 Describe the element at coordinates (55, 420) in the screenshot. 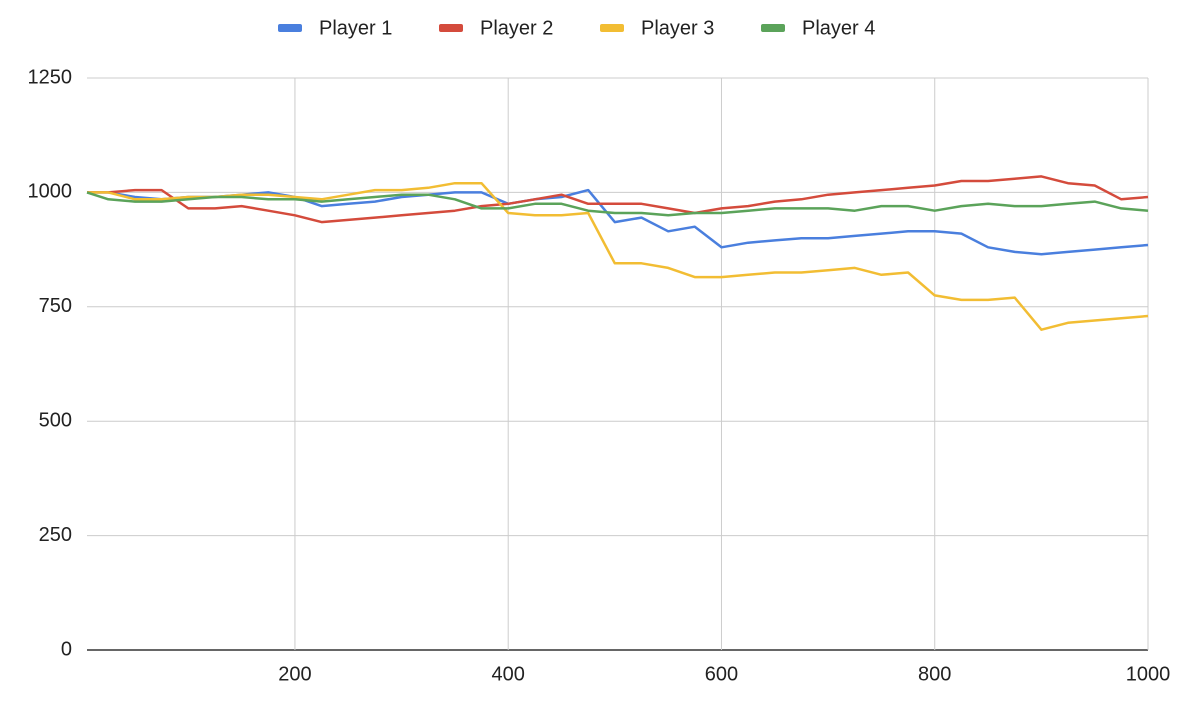

I see `y-tick-label: 500` at that location.